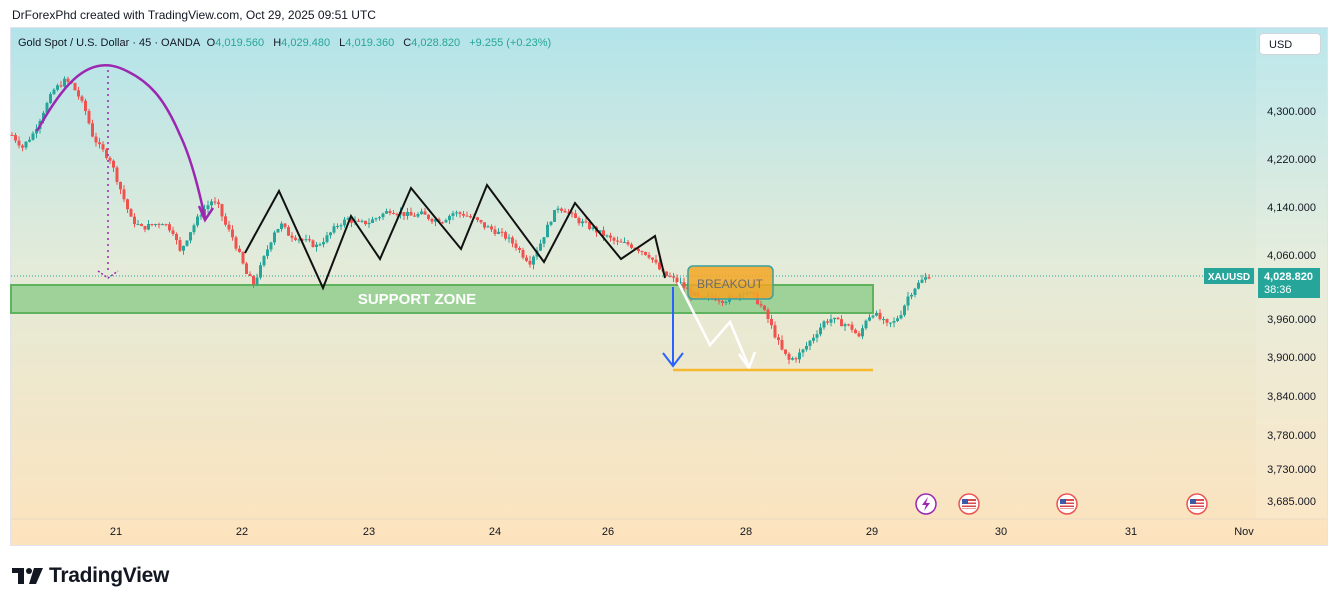 The width and height of the screenshot is (1337, 605). What do you see at coordinates (1290, 44) in the screenshot?
I see `currency-button: USD` at bounding box center [1290, 44].